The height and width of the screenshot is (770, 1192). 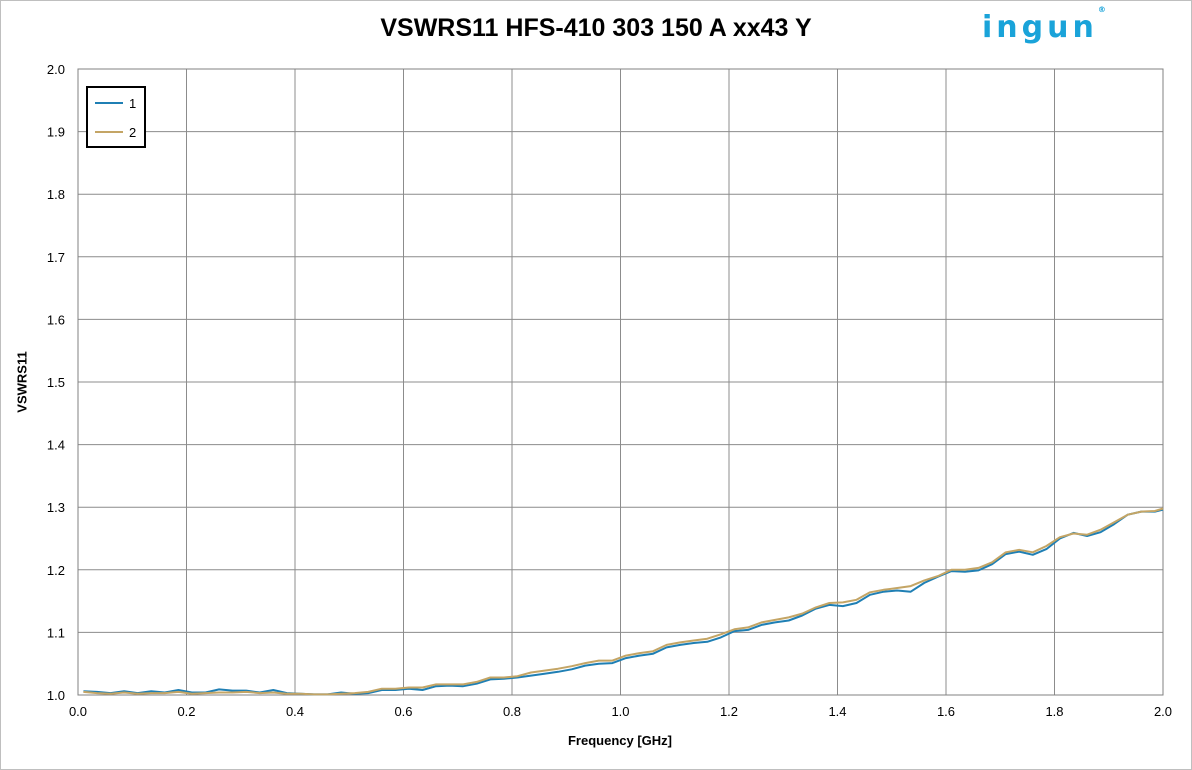 I want to click on x-tick-label: 0.8, so click(x=512, y=711).